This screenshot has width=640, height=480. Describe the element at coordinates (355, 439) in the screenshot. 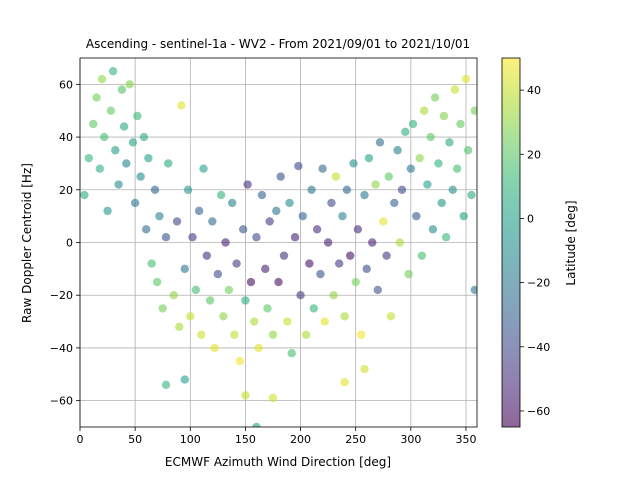

I see `x-tick-label: 250` at that location.